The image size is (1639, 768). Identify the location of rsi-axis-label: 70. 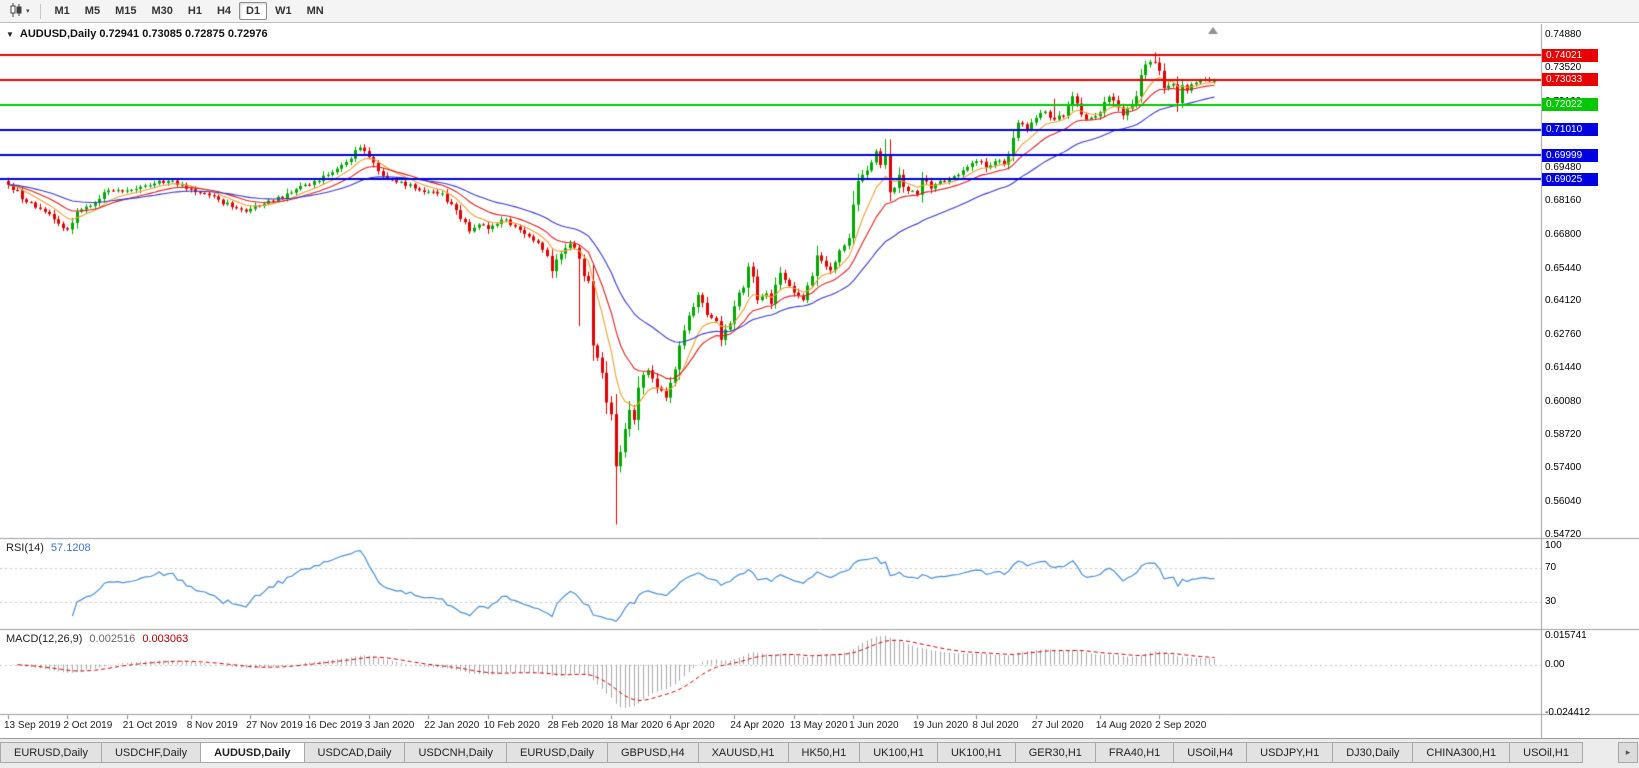
(1551, 567).